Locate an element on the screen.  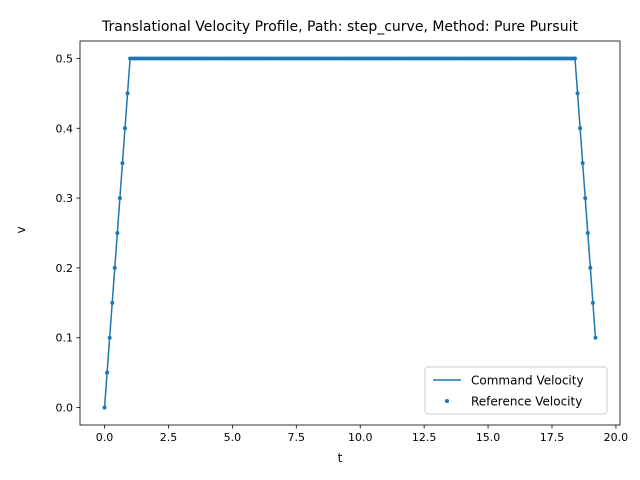
y-tick-label: 0.2 is located at coordinates (65, 268).